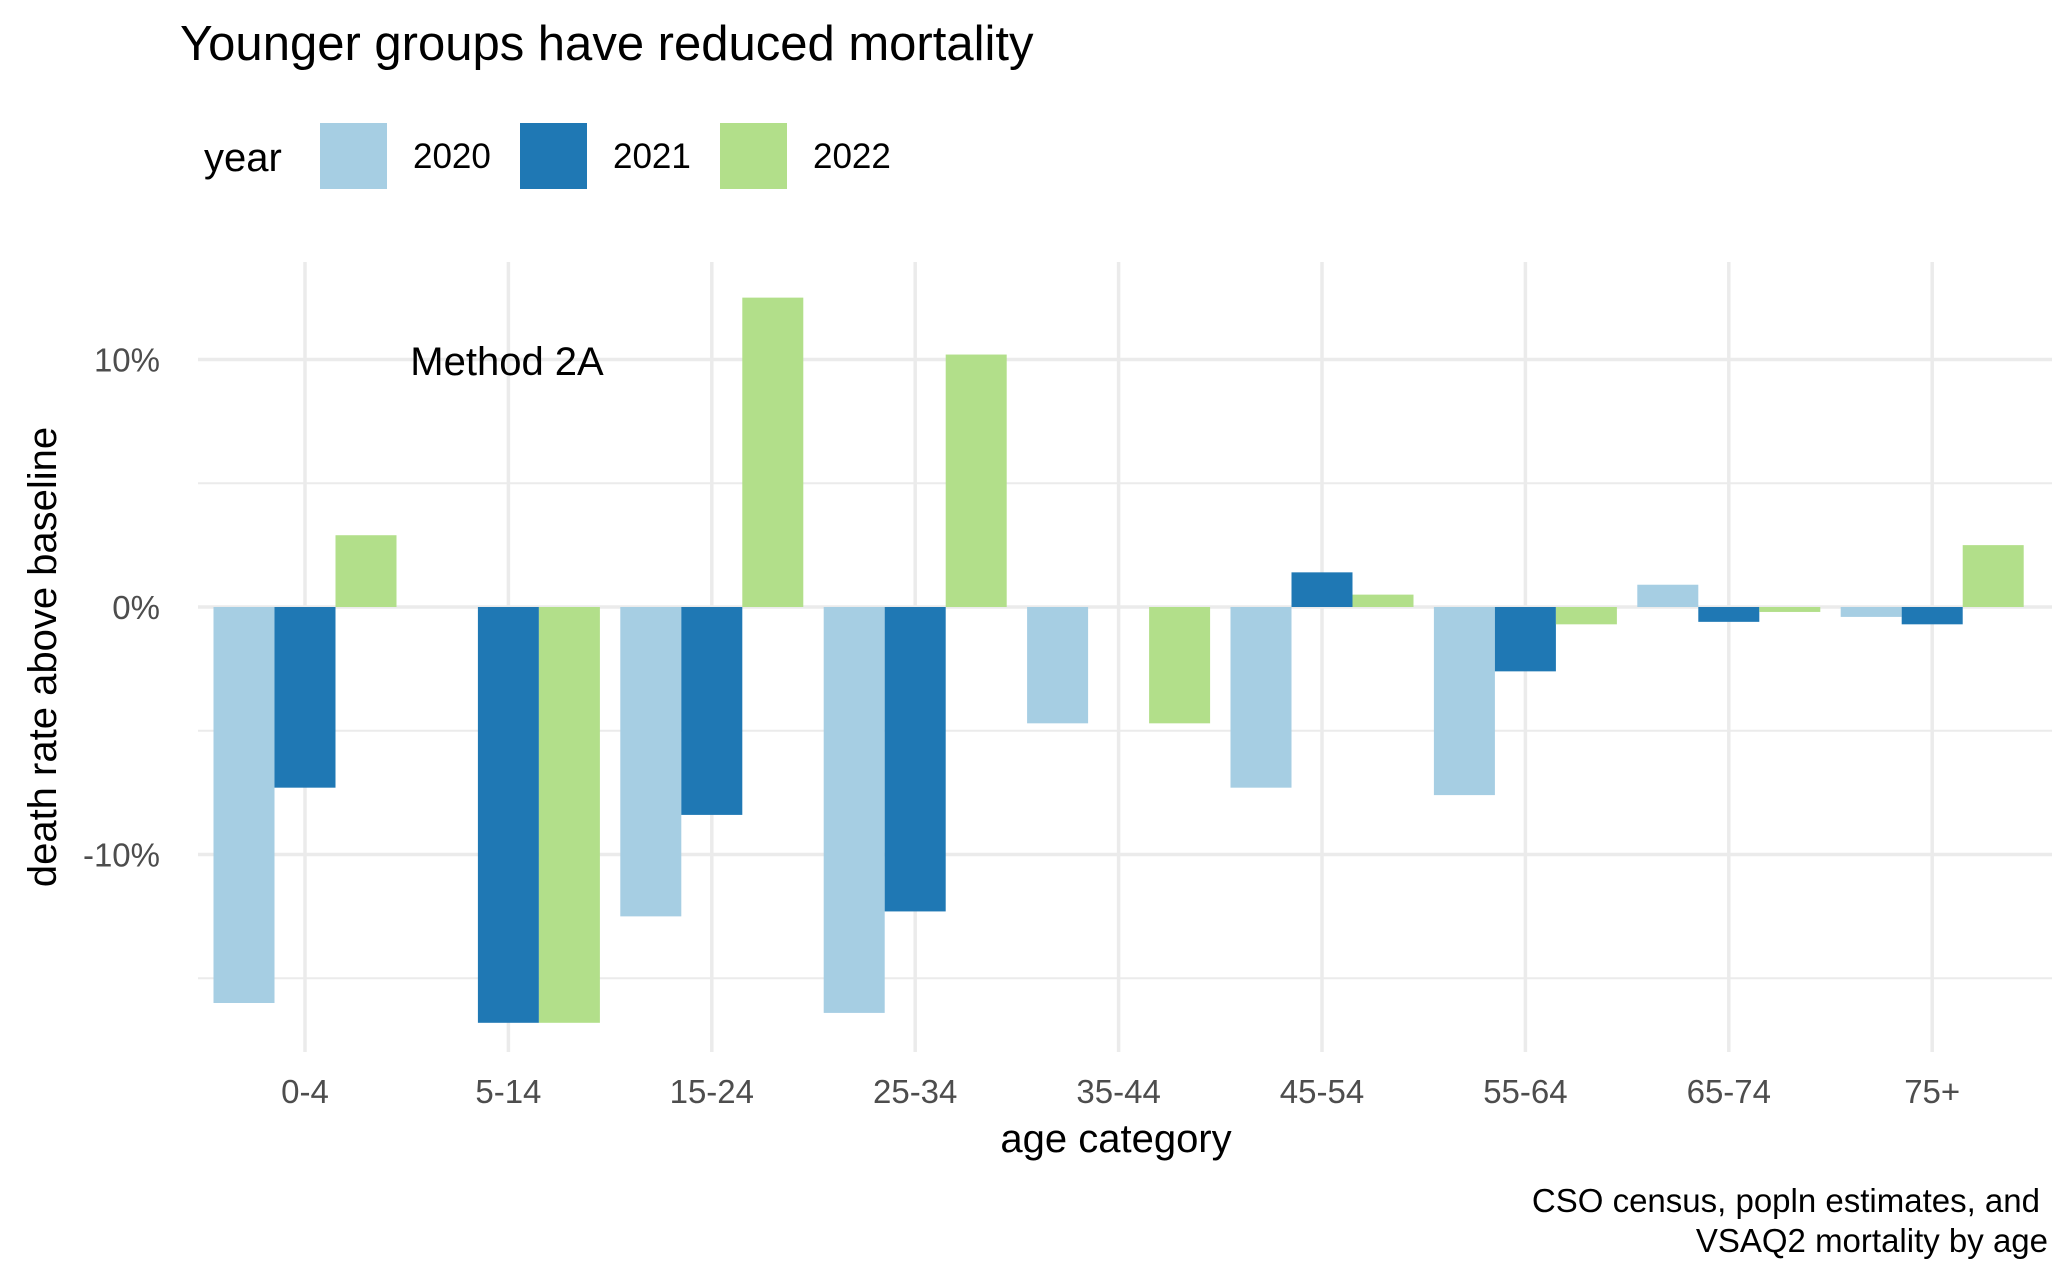 The width and height of the screenshot is (2063, 1275). What do you see at coordinates (1871, 612) in the screenshot?
I see `bar-2020-75+` at bounding box center [1871, 612].